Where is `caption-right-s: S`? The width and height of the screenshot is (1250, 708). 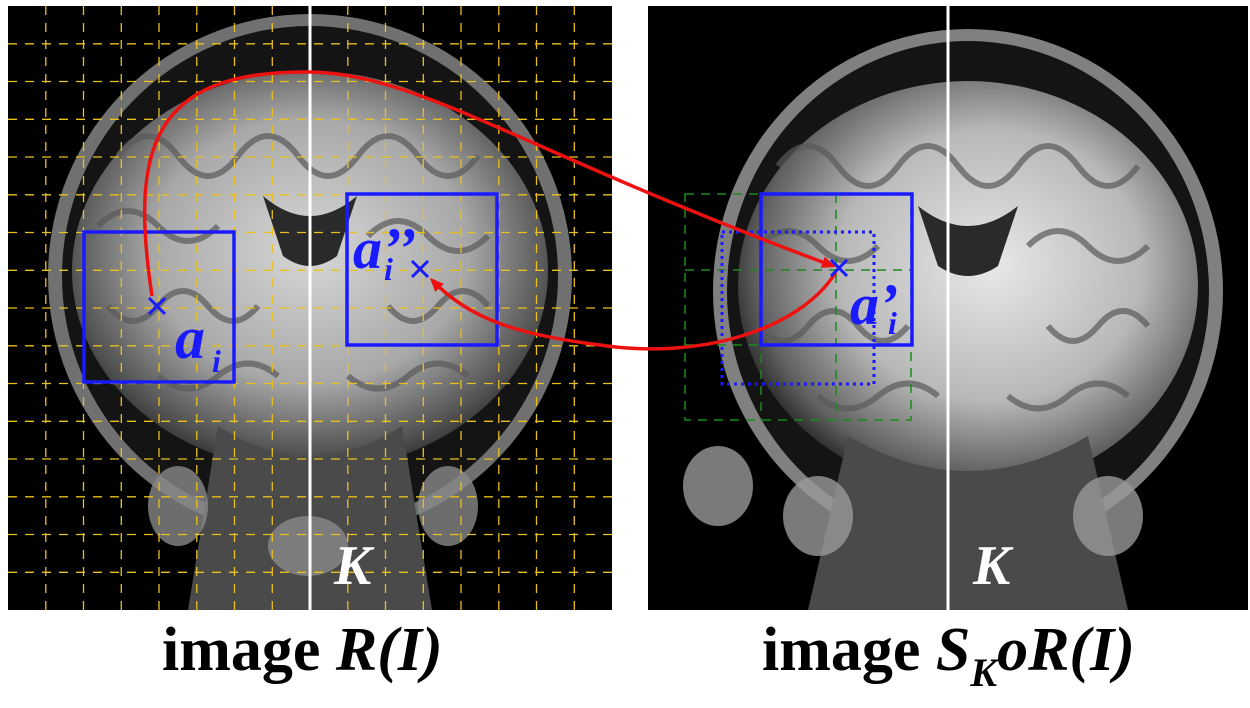 caption-right-s: S is located at coordinates (953, 650).